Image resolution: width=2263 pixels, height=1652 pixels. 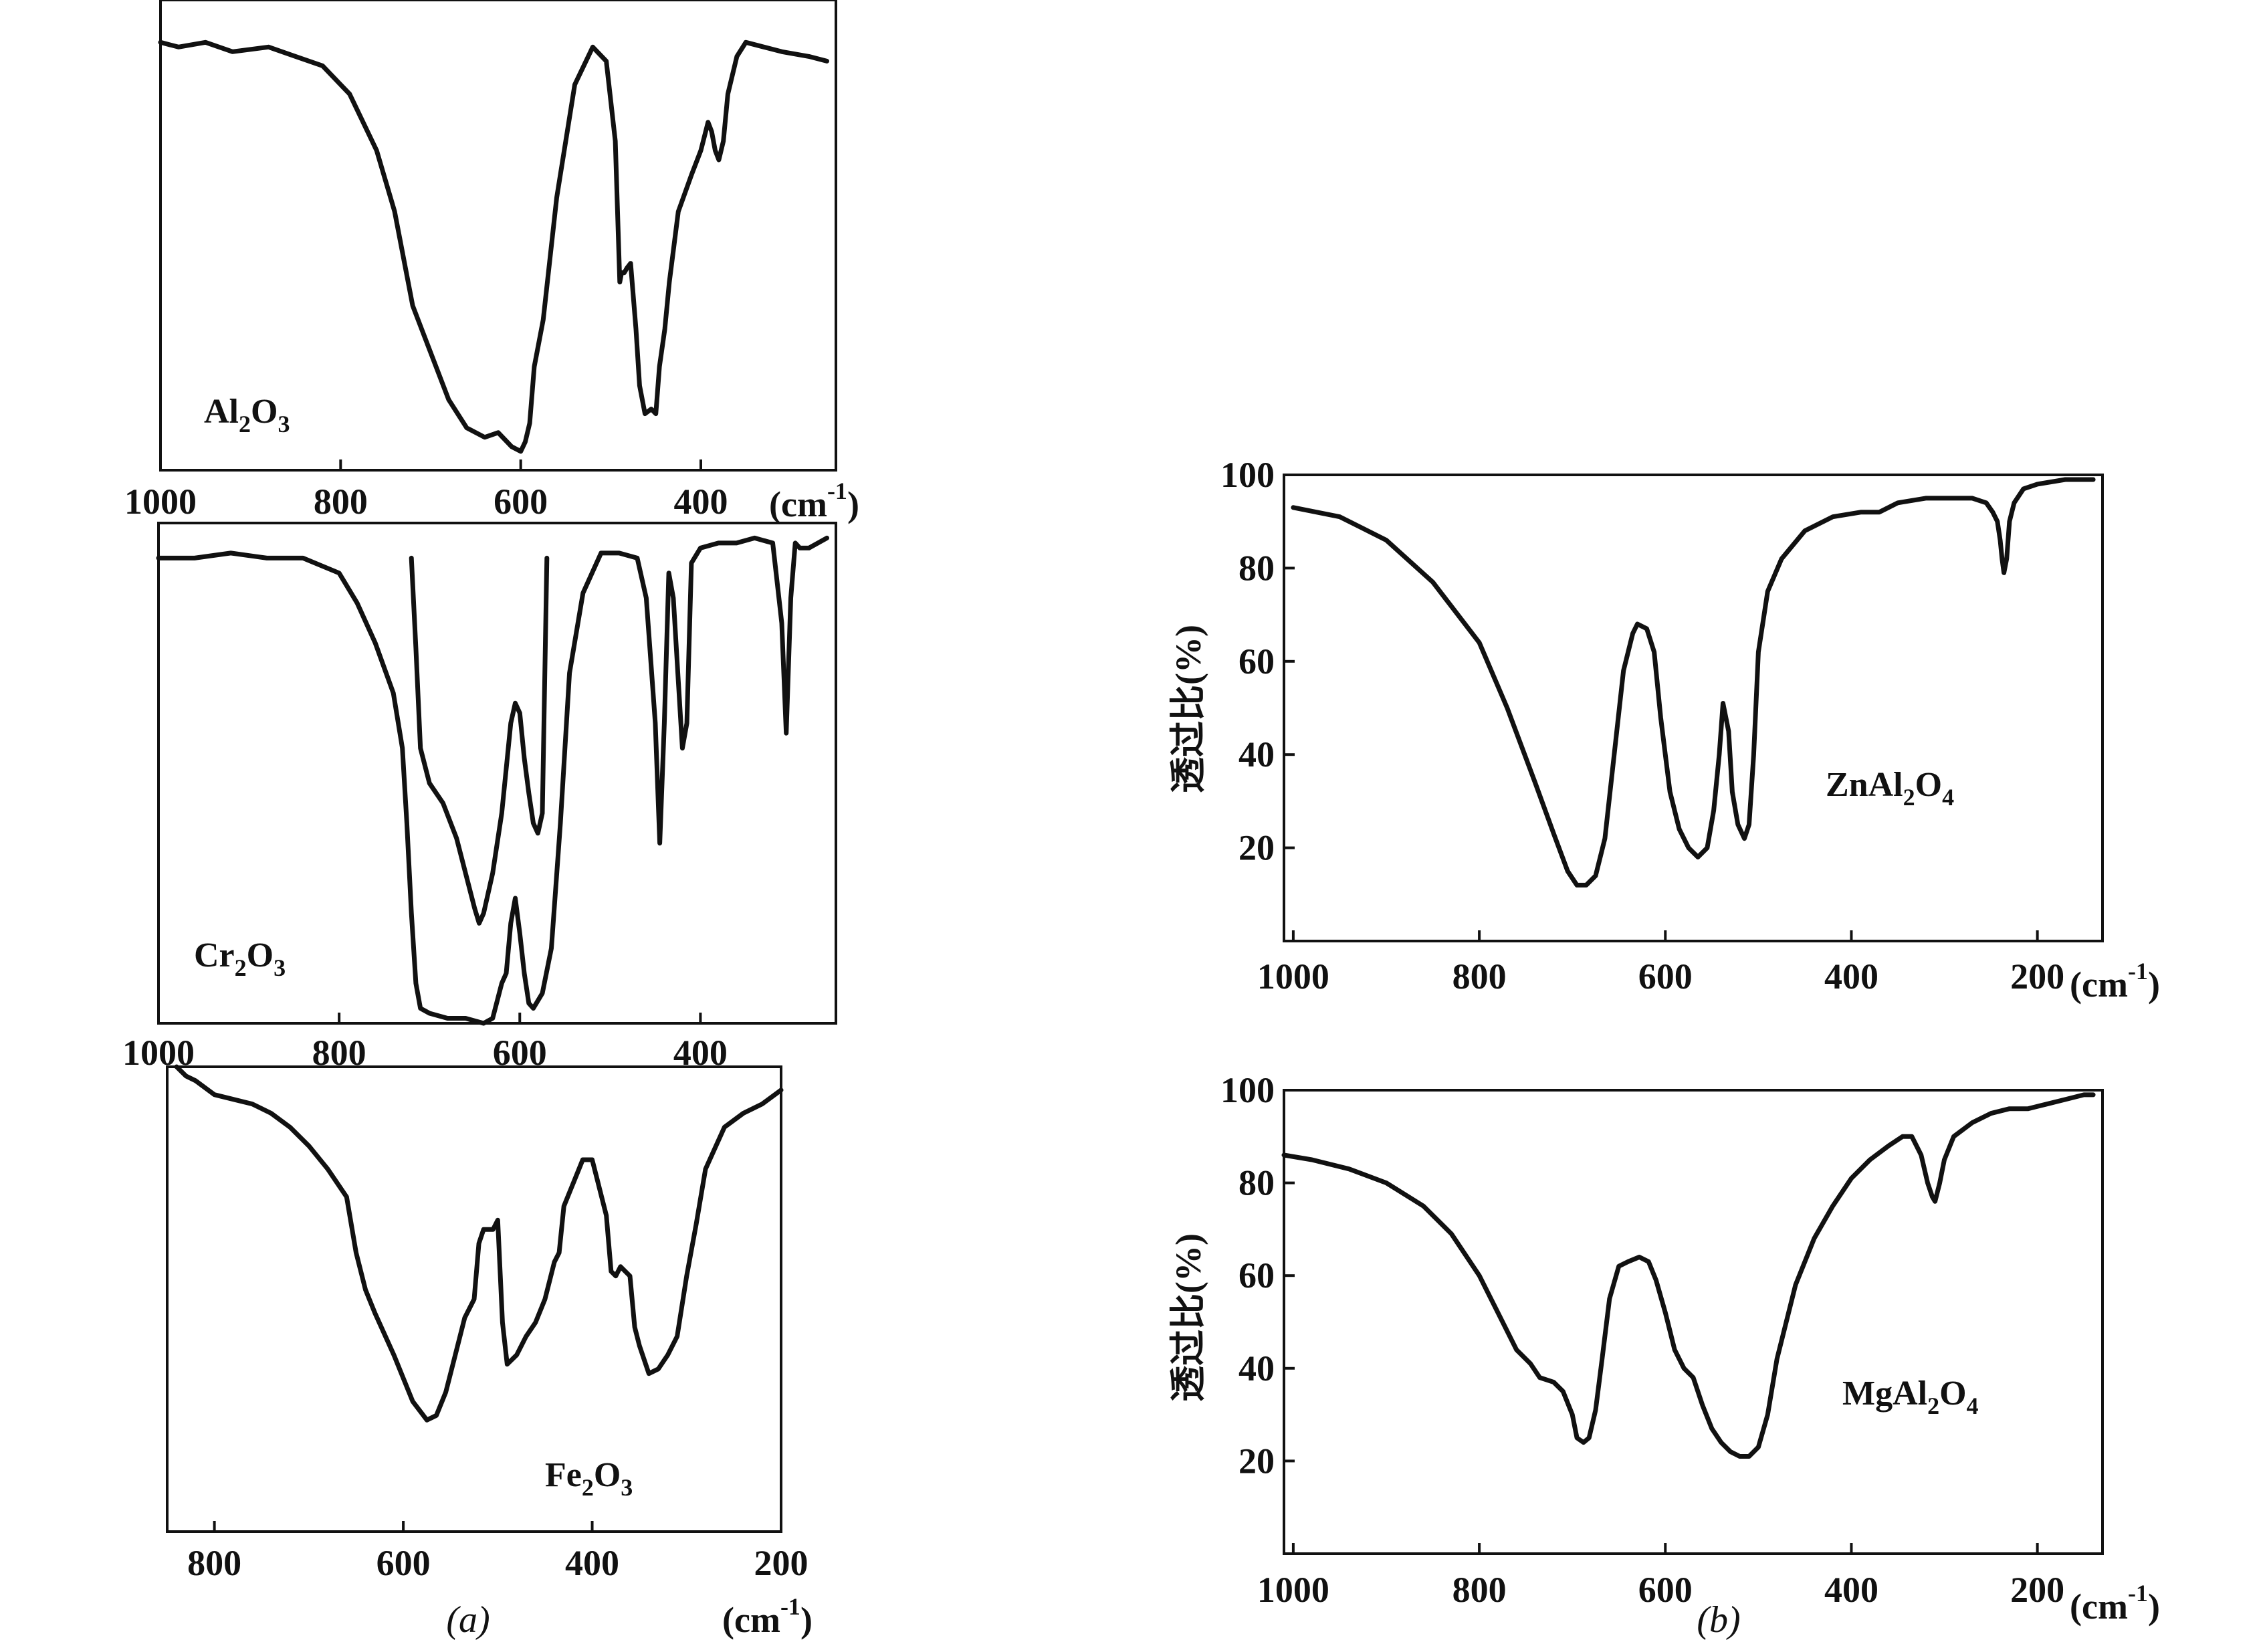 What do you see at coordinates (214, 1563) in the screenshot?
I see `fe2o3-x-tick-label-800: 800` at bounding box center [214, 1563].